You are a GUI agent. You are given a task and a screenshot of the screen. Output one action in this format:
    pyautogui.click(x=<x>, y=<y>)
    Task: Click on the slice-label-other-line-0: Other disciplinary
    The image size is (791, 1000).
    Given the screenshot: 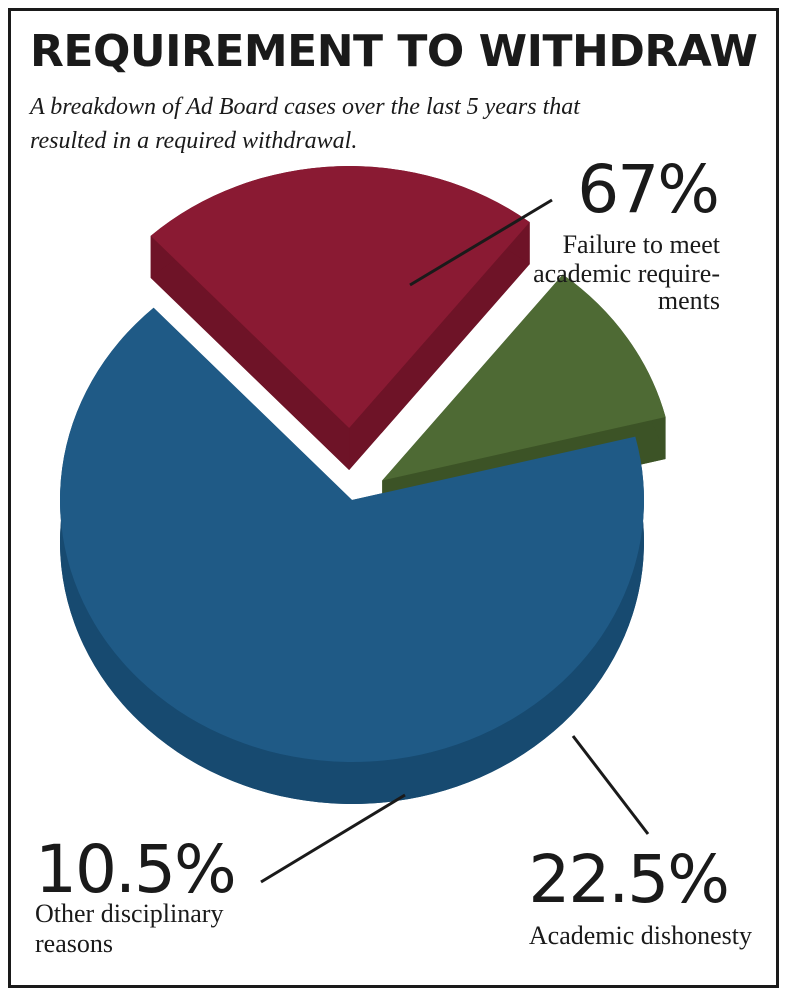 What is the action you would take?
    pyautogui.click(x=129, y=913)
    